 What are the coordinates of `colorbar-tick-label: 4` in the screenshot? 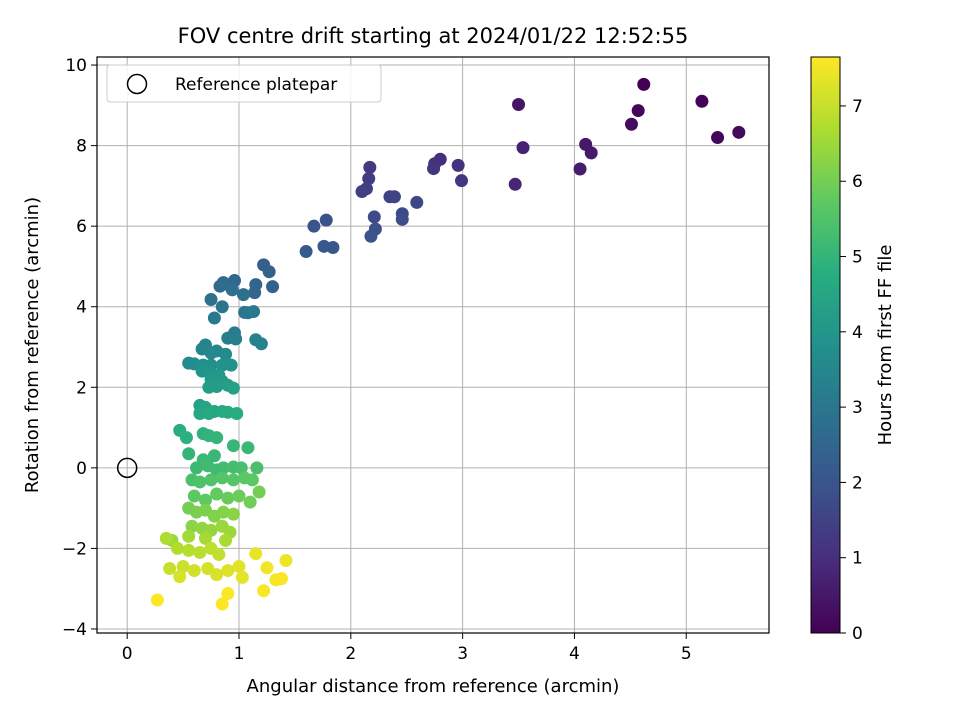 It's located at (857, 333).